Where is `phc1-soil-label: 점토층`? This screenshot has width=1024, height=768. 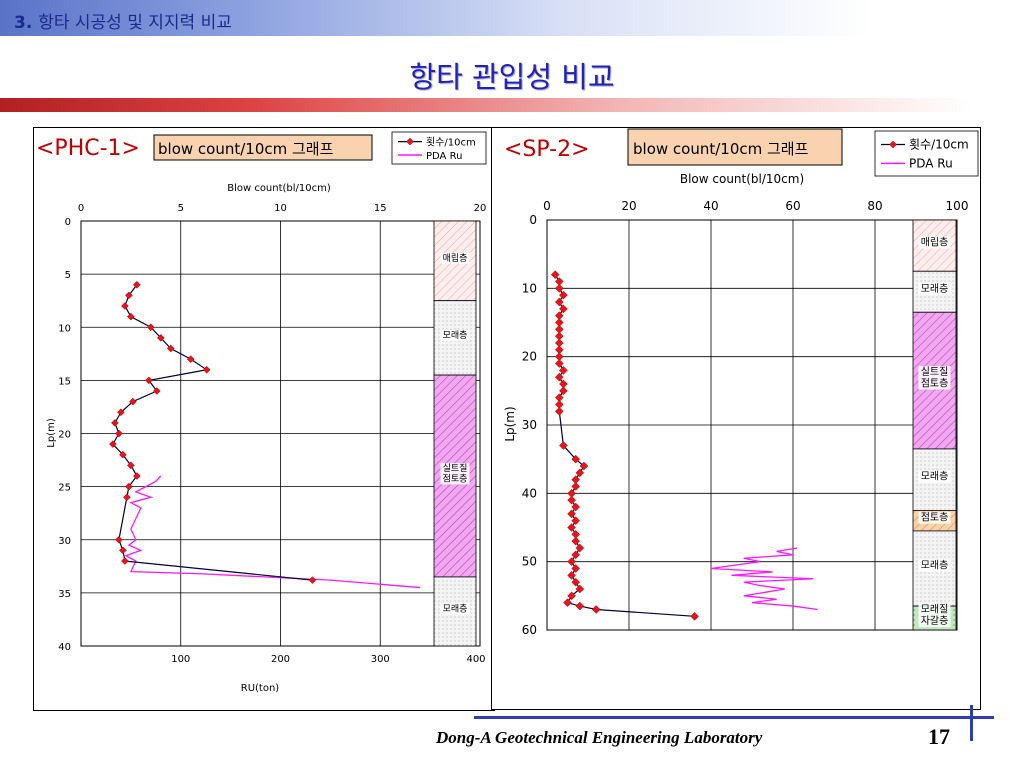 phc1-soil-label: 점토층 is located at coordinates (455, 478).